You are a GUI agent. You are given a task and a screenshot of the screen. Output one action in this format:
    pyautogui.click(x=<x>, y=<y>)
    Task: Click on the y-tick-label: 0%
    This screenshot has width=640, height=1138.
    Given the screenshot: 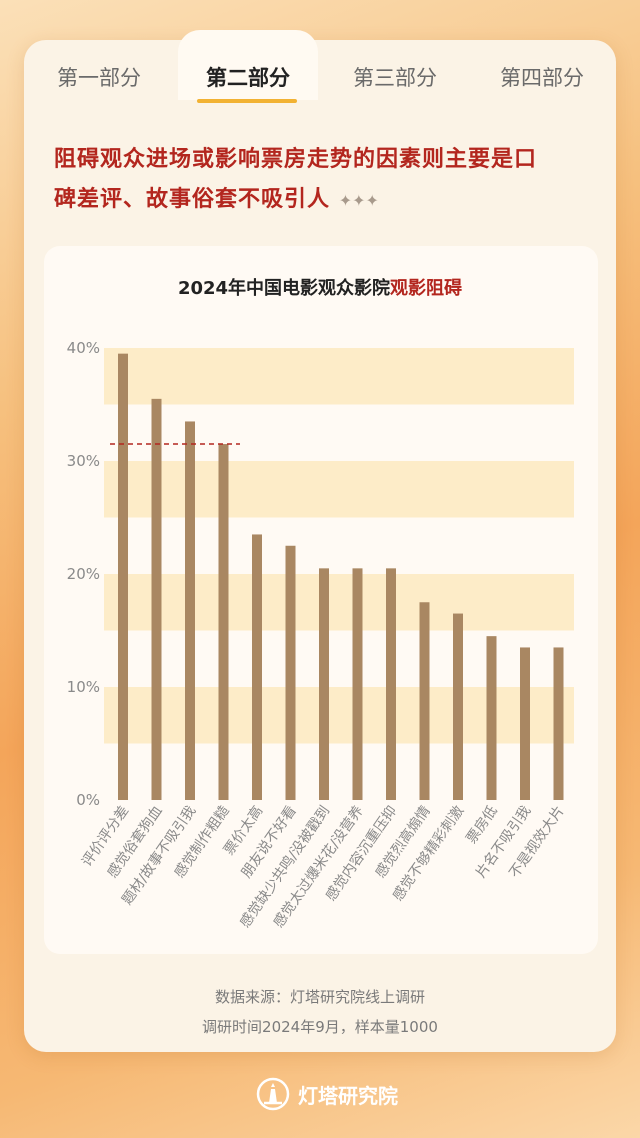 What is the action you would take?
    pyautogui.click(x=88, y=800)
    